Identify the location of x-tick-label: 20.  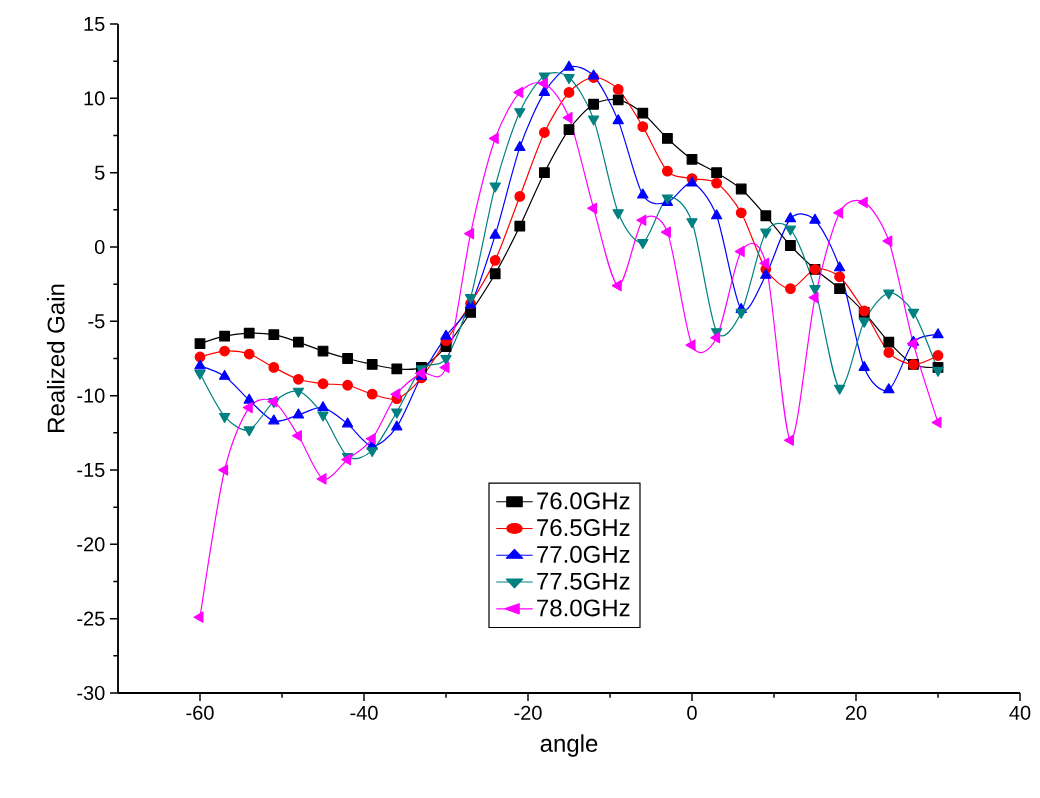
(856, 712).